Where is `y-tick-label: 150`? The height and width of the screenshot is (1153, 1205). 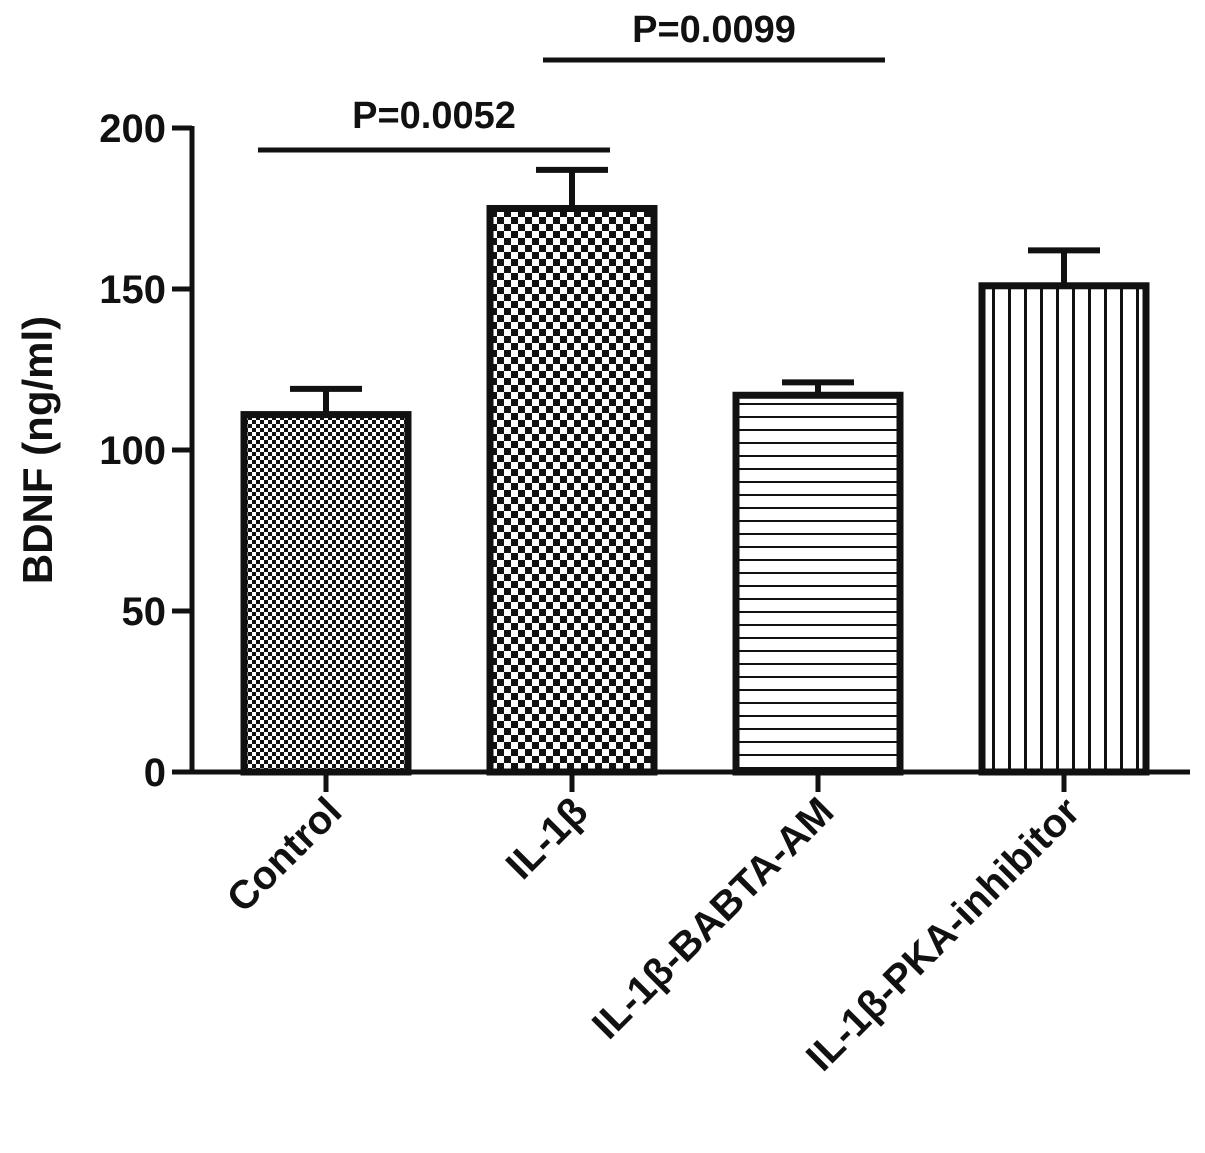 y-tick-label: 150 is located at coordinates (132, 290).